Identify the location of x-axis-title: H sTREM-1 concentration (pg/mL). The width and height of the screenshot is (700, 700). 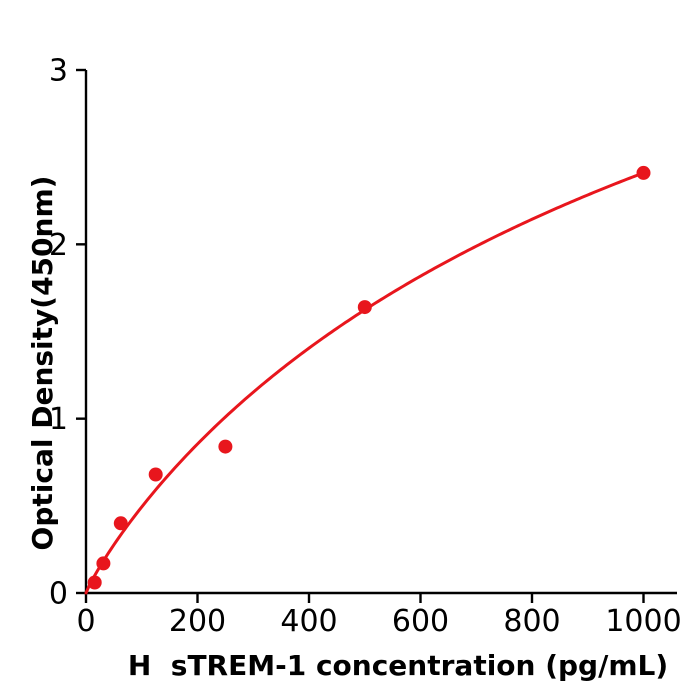
(398, 665).